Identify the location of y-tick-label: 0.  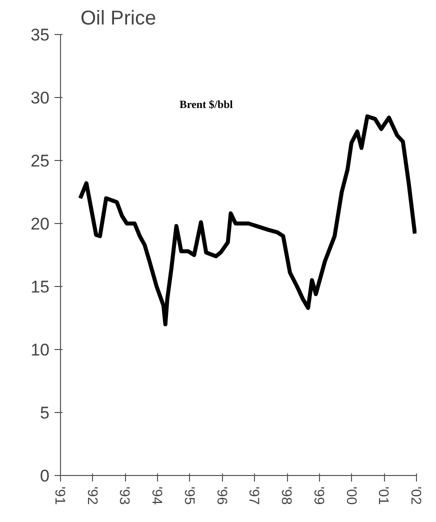
(45, 476).